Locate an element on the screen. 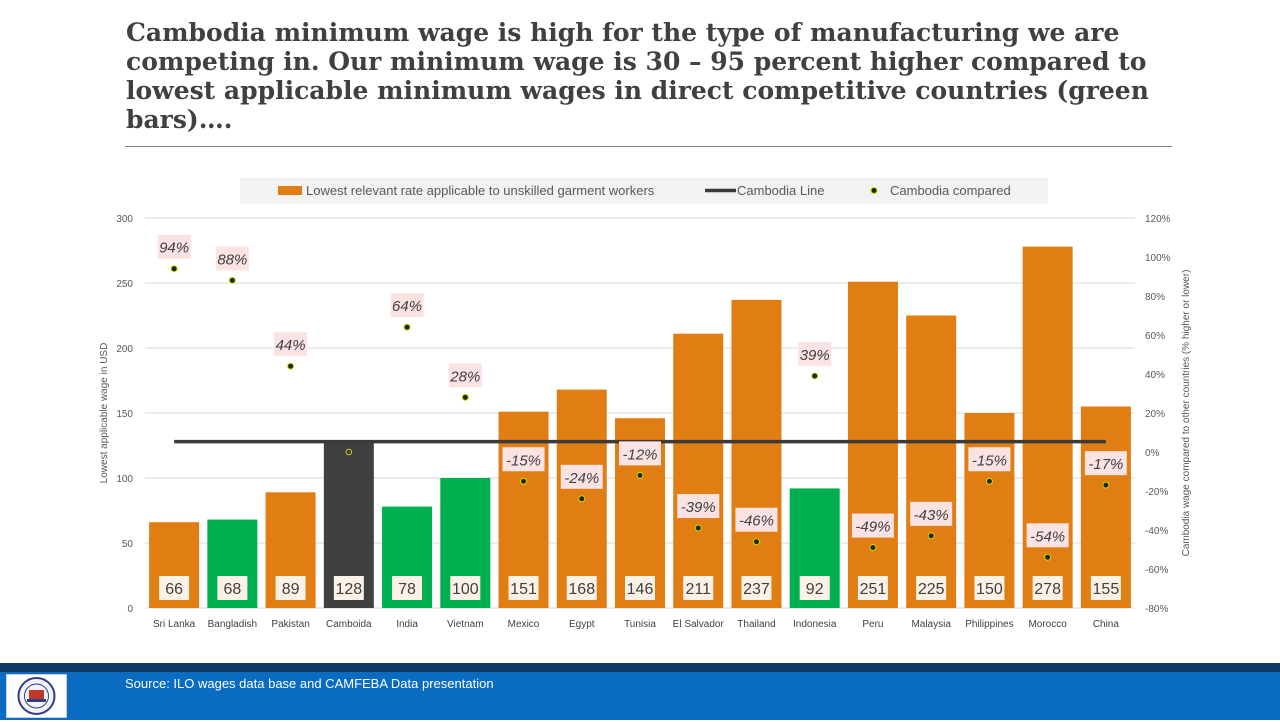 This screenshot has height=722, width=1280. category-label: Sri Lanka is located at coordinates (174, 624).